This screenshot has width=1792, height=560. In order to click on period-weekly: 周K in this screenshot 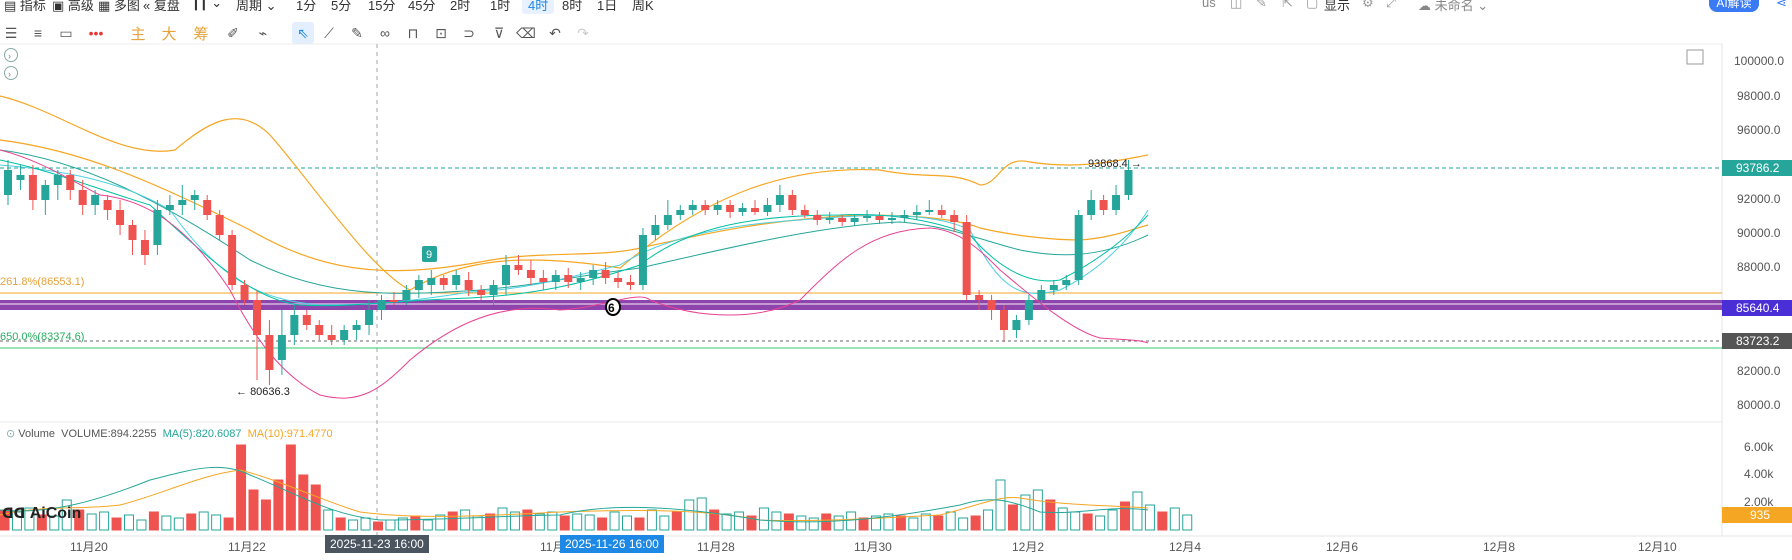, I will do `click(643, 6)`.